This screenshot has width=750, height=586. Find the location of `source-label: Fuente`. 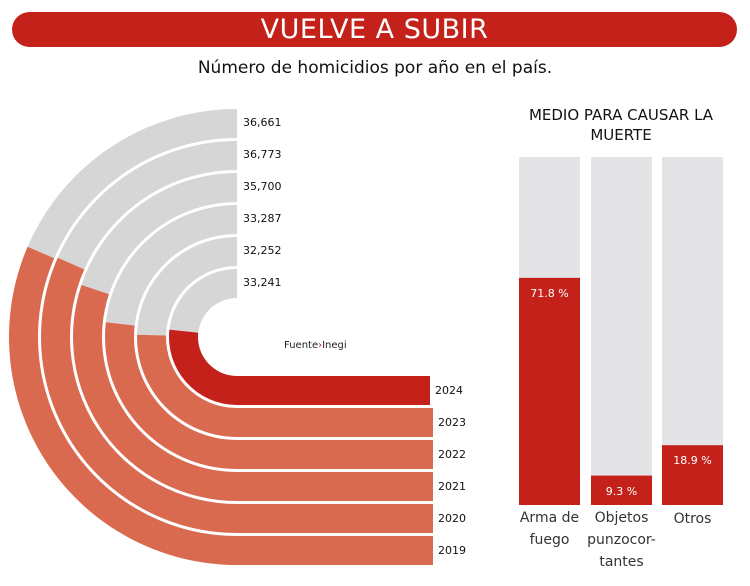

source-label: Fuente is located at coordinates (301, 345).